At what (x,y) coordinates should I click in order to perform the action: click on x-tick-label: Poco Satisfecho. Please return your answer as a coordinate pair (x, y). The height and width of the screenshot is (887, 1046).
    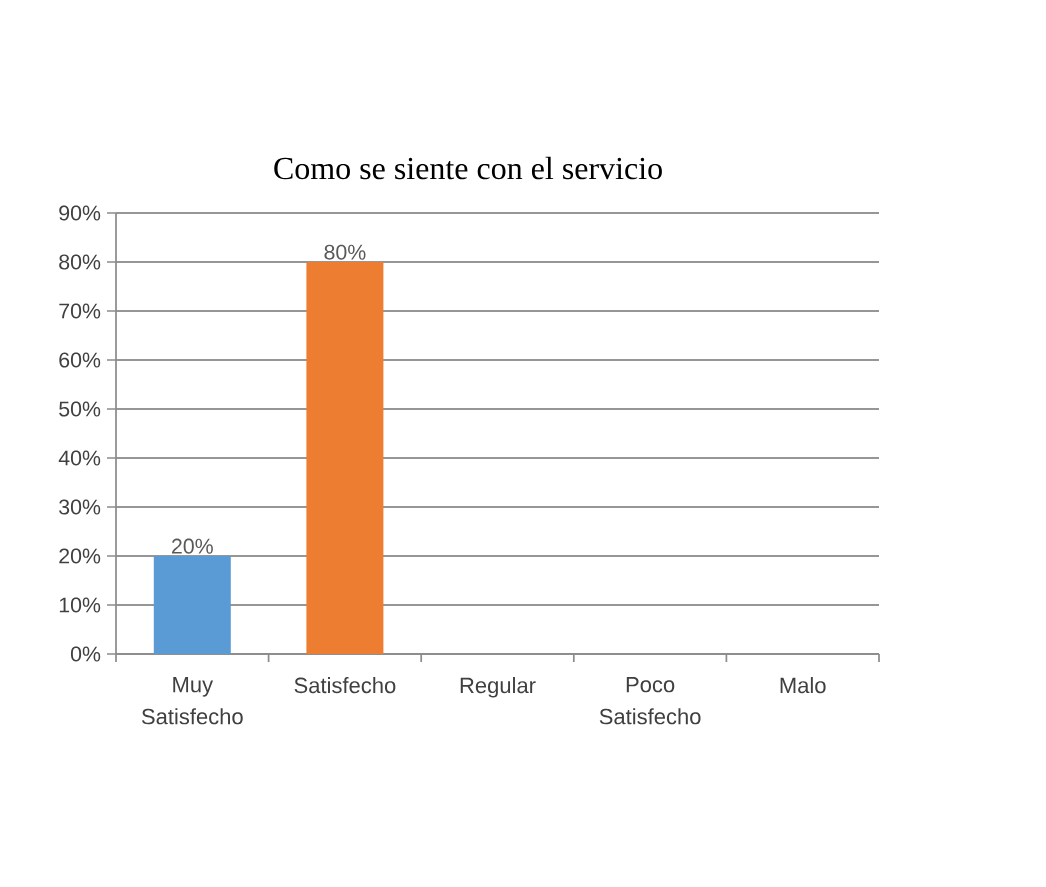
    Looking at the image, I should click on (650, 701).